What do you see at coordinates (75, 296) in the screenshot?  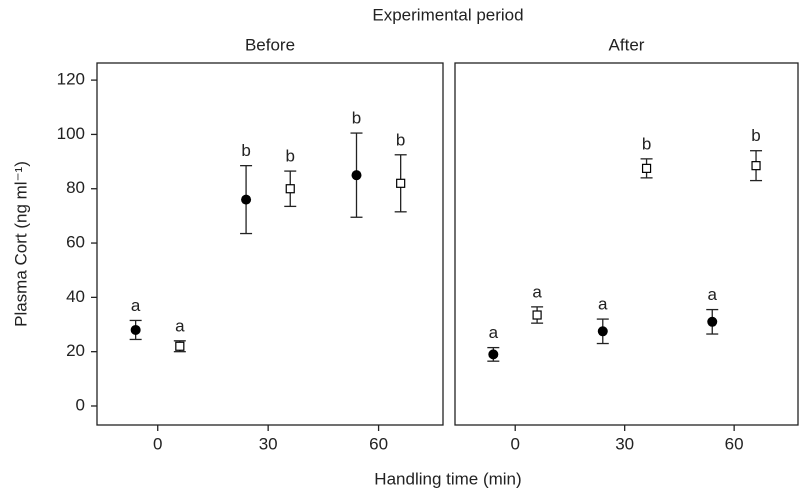 I see `y-tick-label: 40` at bounding box center [75, 296].